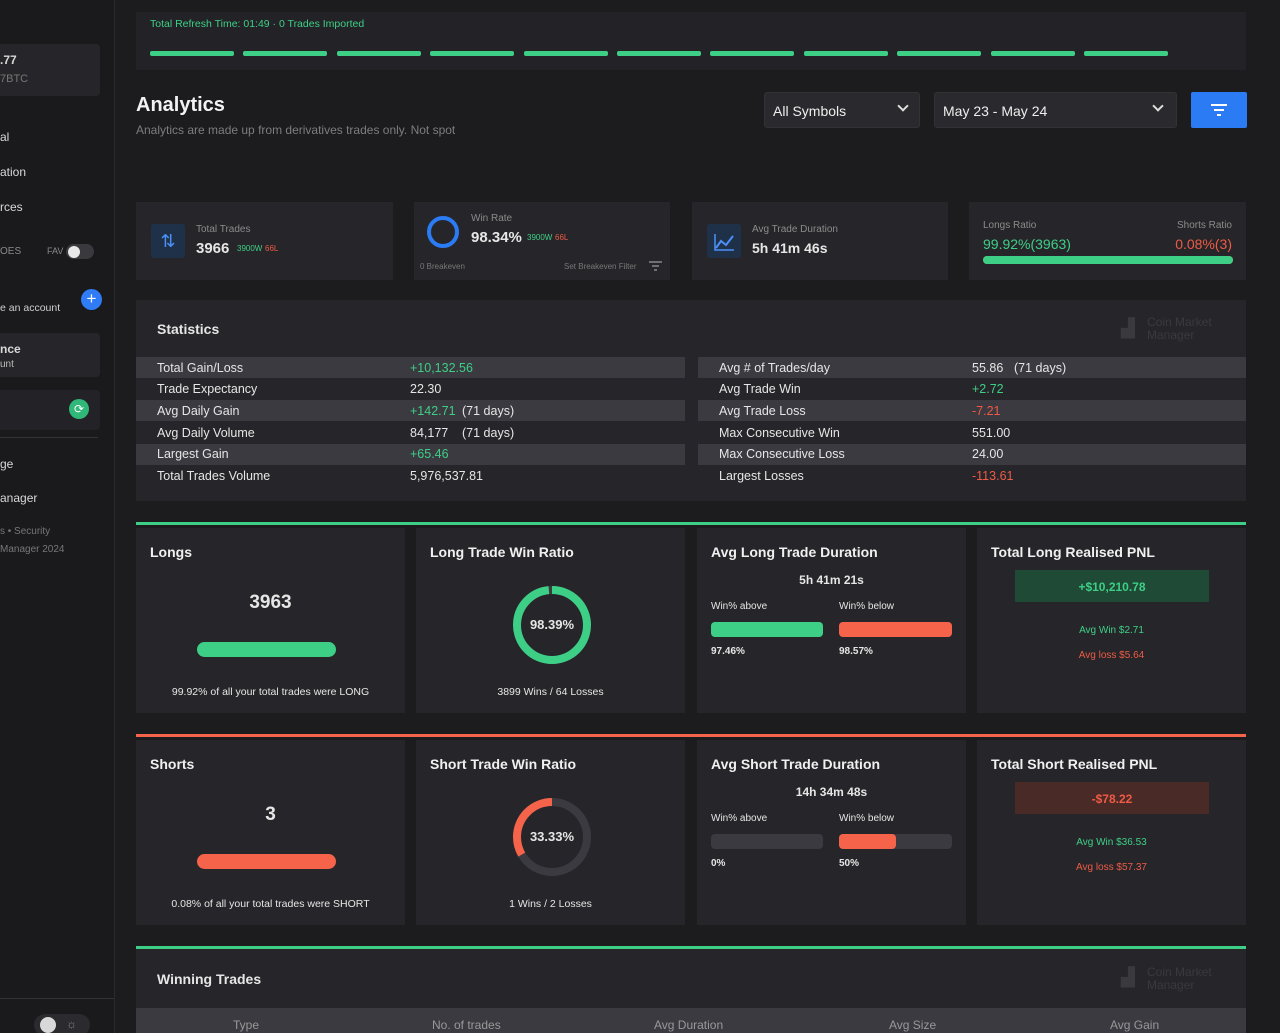 The image size is (1280, 1033). Describe the element at coordinates (691, 947) in the screenshot. I see `winning-divider` at that location.